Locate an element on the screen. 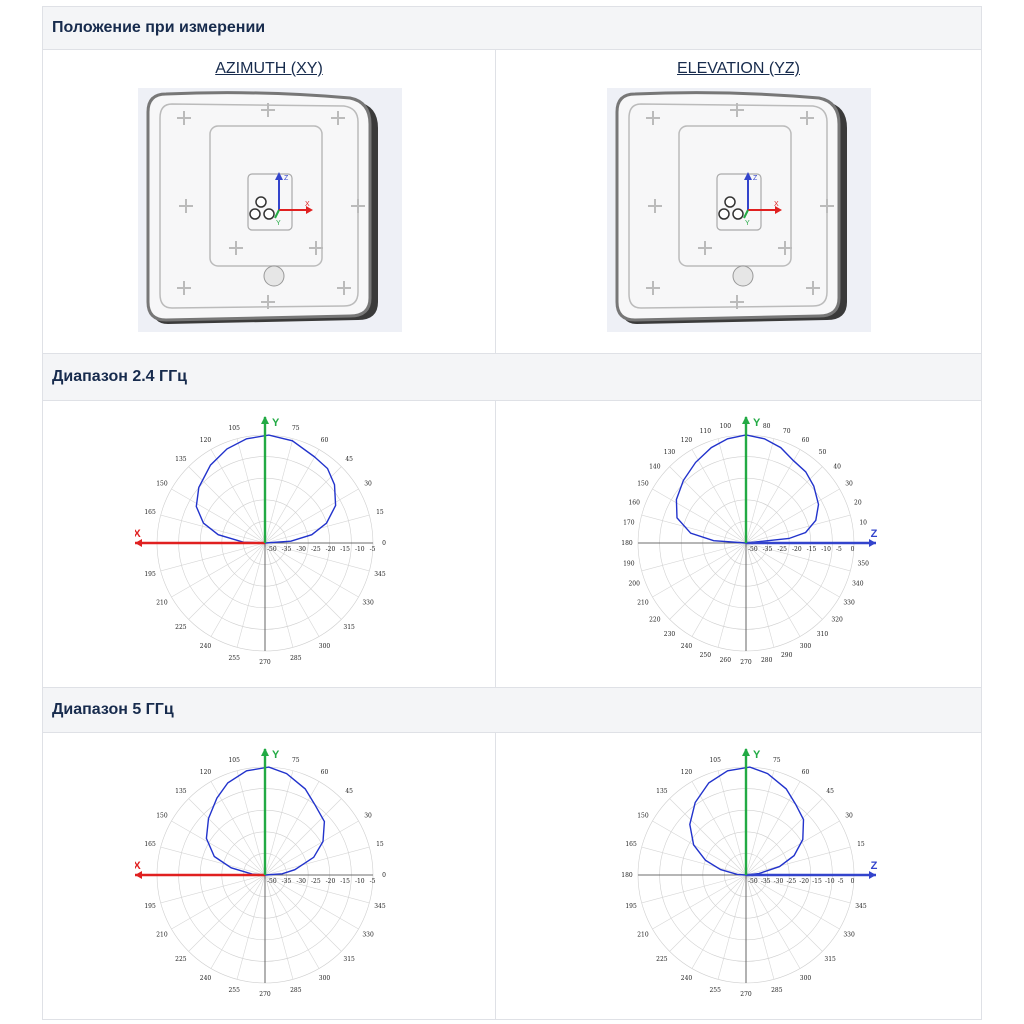 The image size is (1024, 1024). angle-label: 140 is located at coordinates (655, 467).